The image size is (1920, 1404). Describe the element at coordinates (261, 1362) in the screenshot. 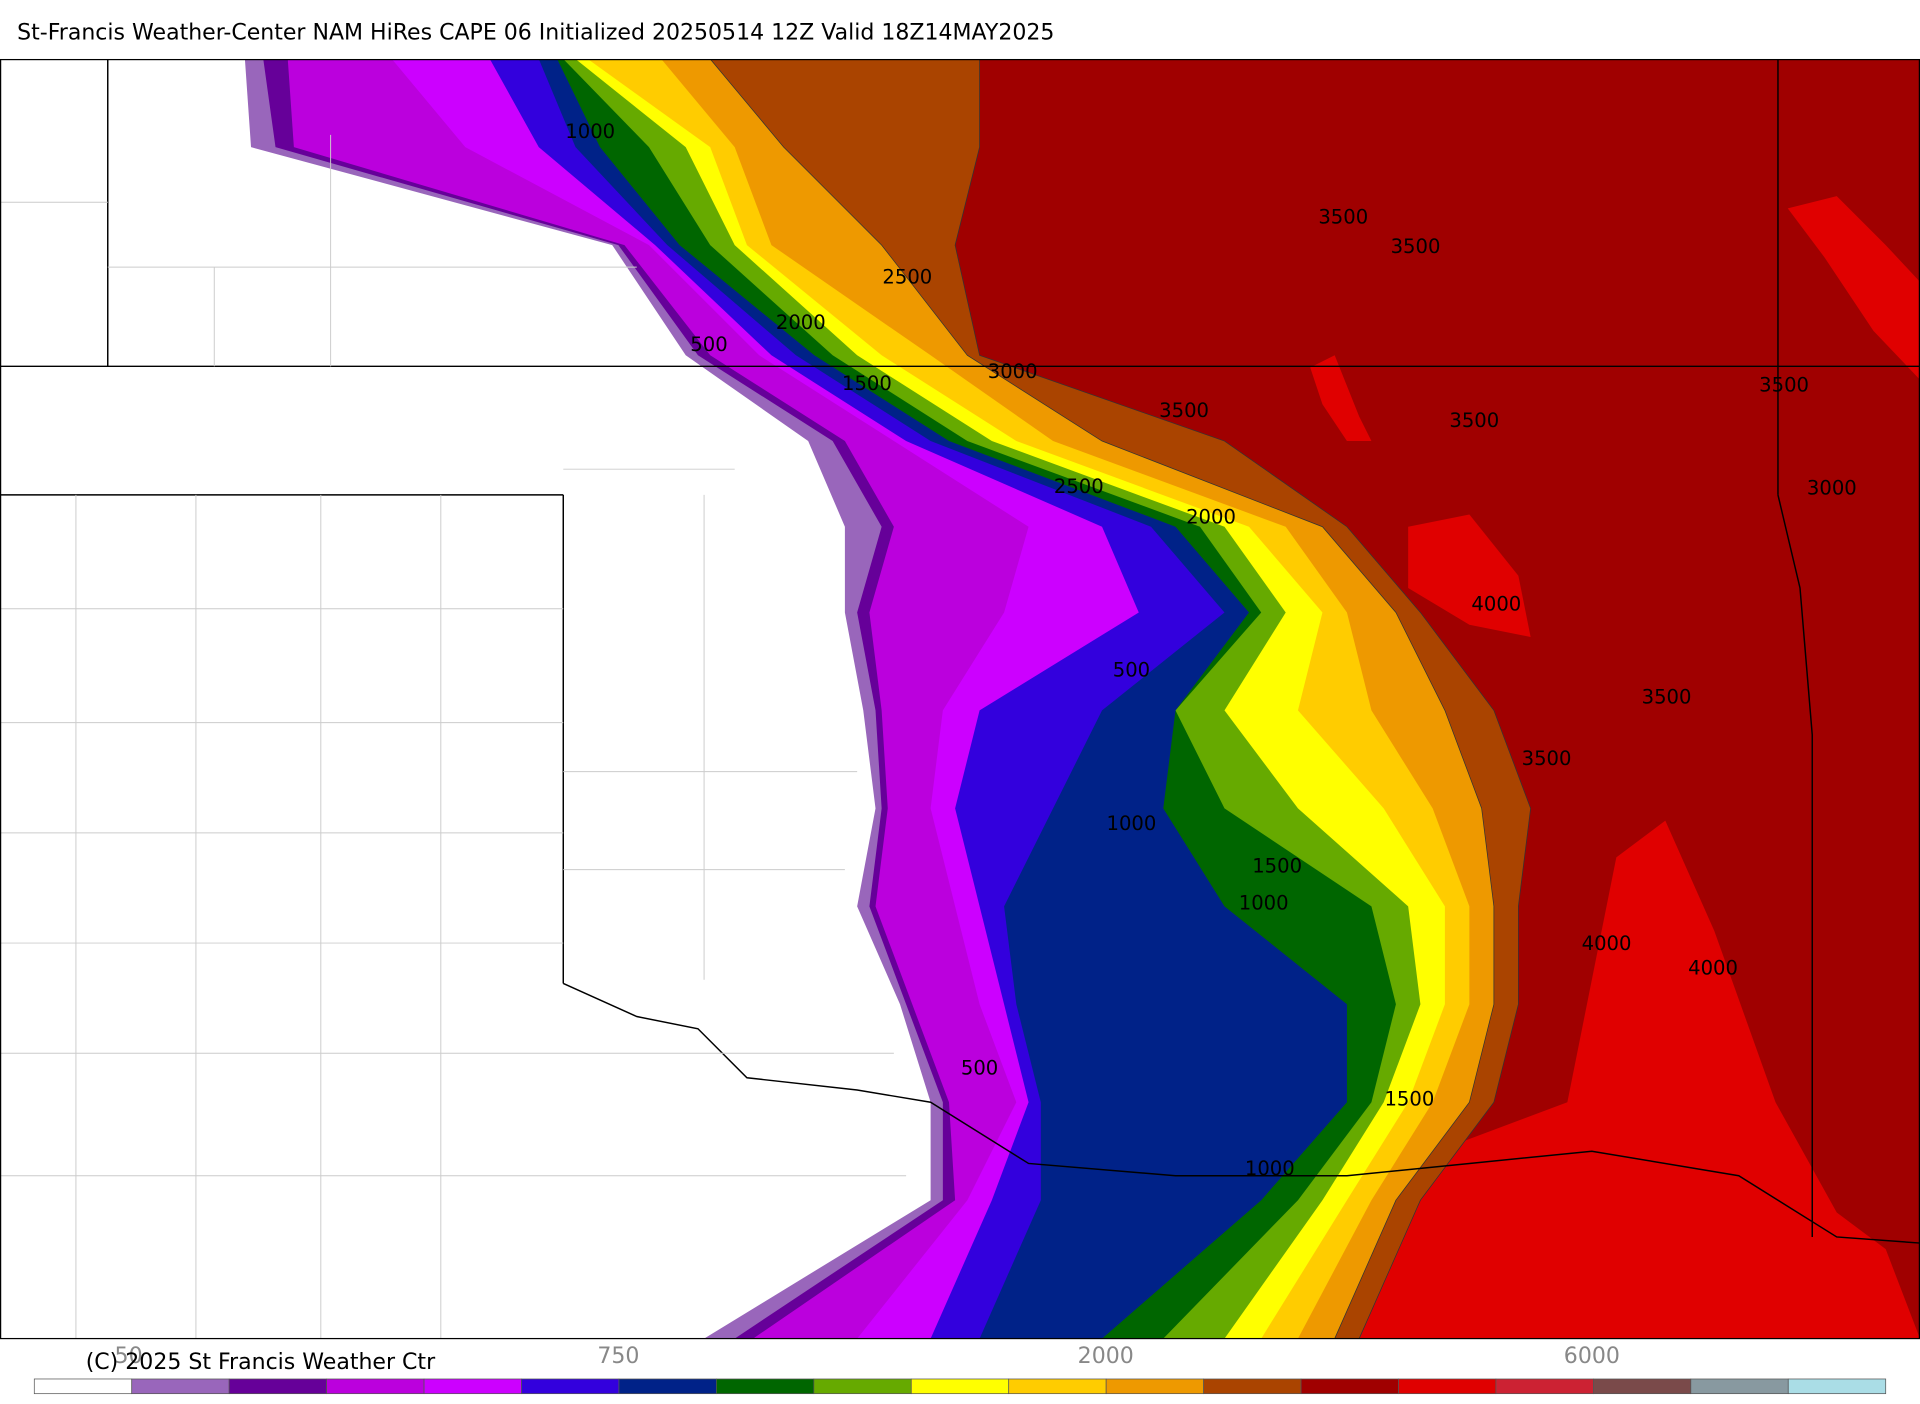

I see `copyright: (C) 2025 St Francis Weather Ctr` at that location.